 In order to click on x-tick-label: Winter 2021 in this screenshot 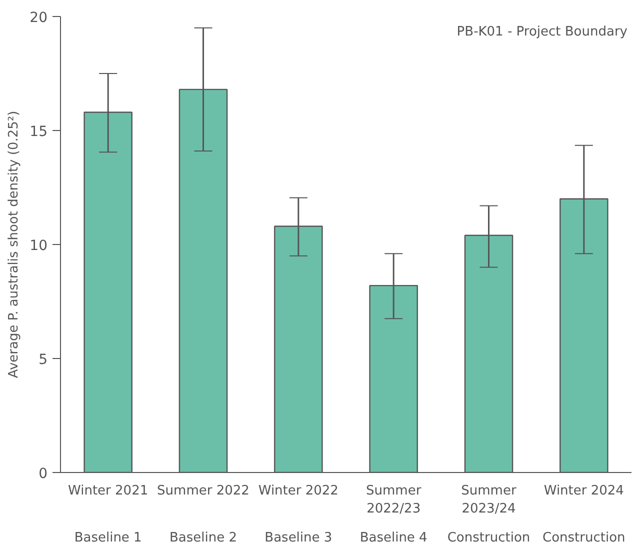, I will do `click(108, 491)`.